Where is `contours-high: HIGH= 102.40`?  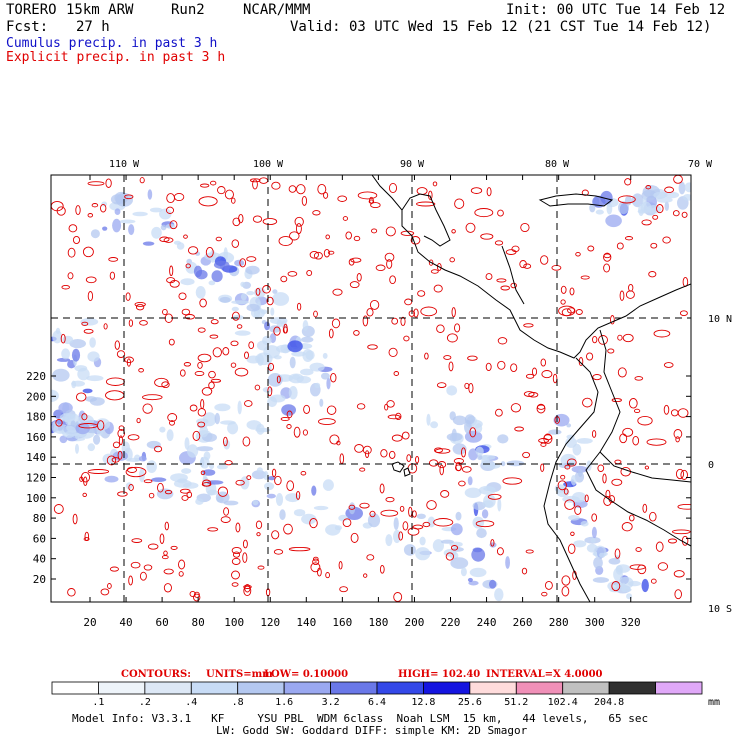
contours-high: HIGH= 102.40 is located at coordinates (439, 674).